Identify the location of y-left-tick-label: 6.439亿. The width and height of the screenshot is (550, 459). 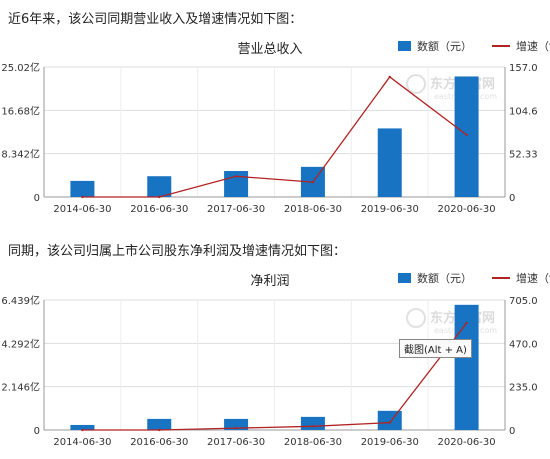
(20, 300).